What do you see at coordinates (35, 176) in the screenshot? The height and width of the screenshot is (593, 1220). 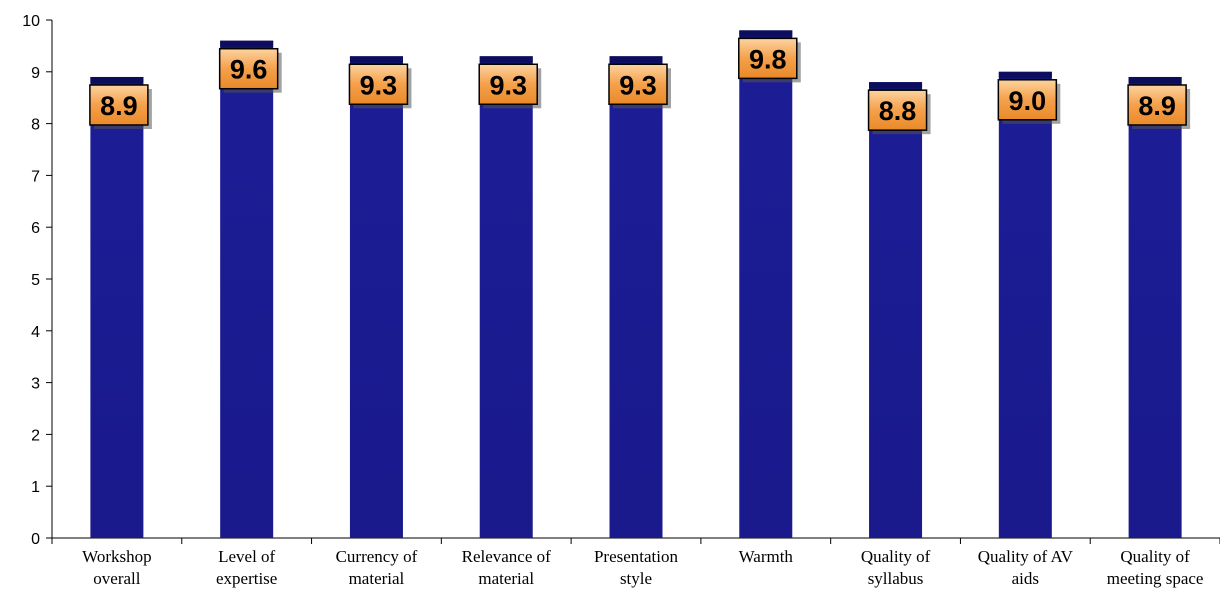 I see `y-tick-label: 7` at bounding box center [35, 176].